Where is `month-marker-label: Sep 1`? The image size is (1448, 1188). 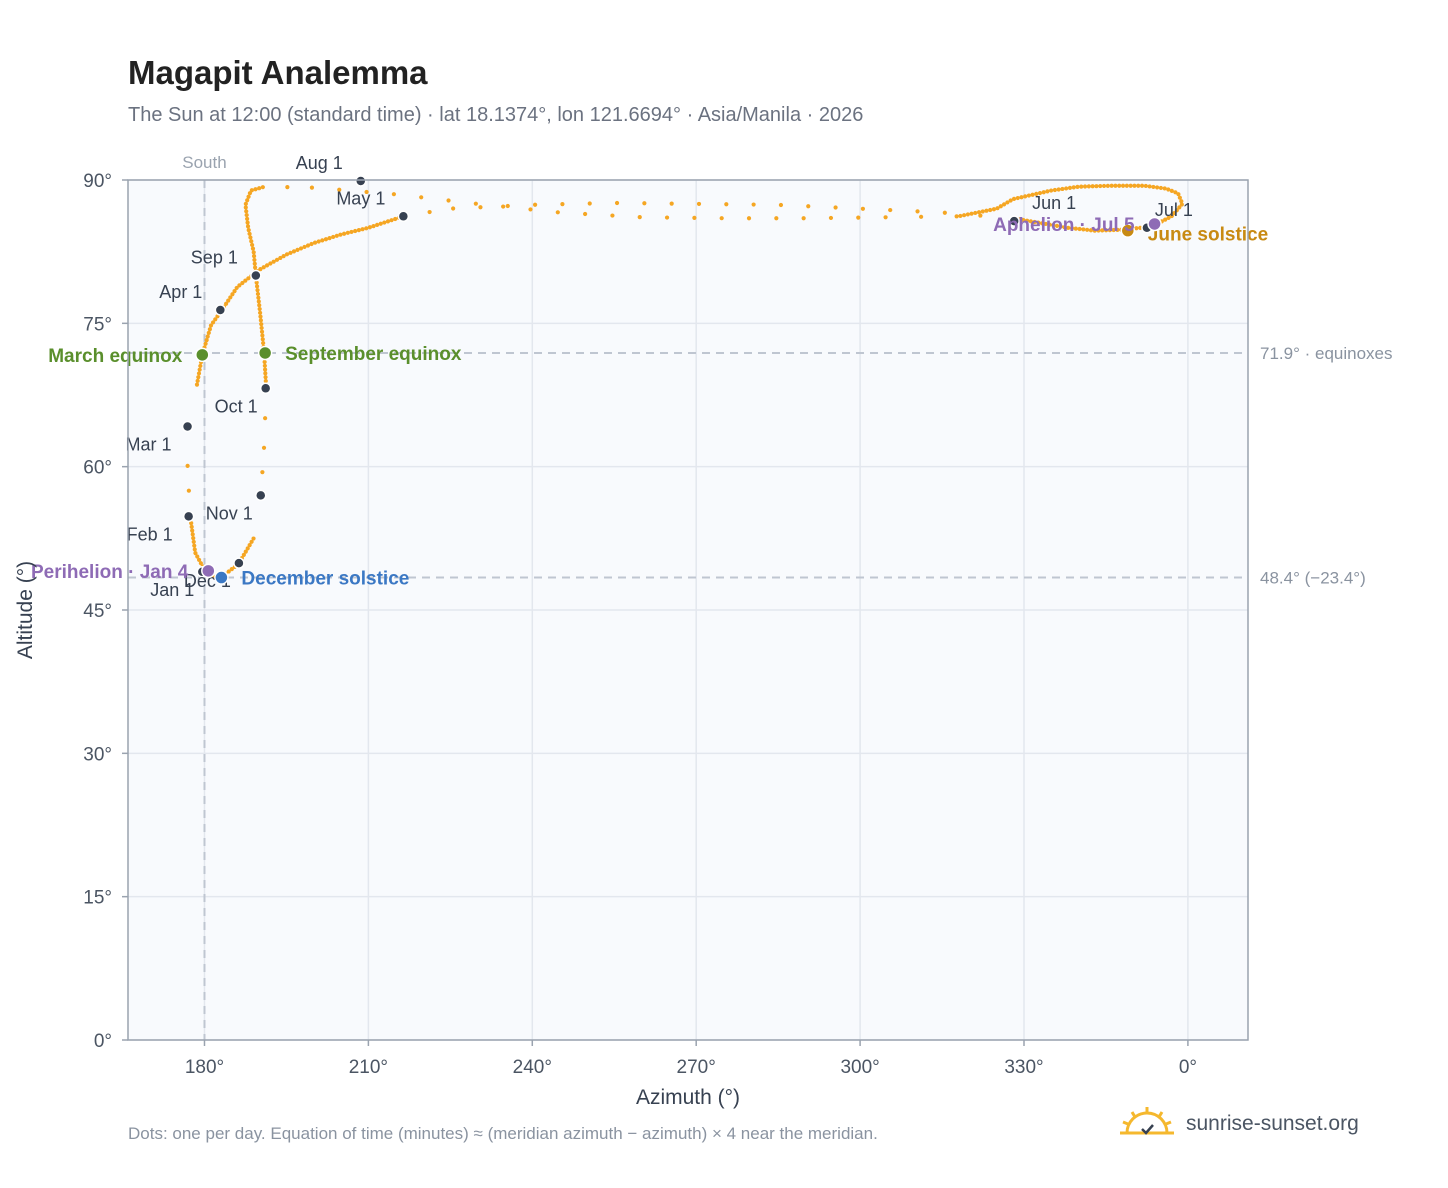 month-marker-label: Sep 1 is located at coordinates (214, 258).